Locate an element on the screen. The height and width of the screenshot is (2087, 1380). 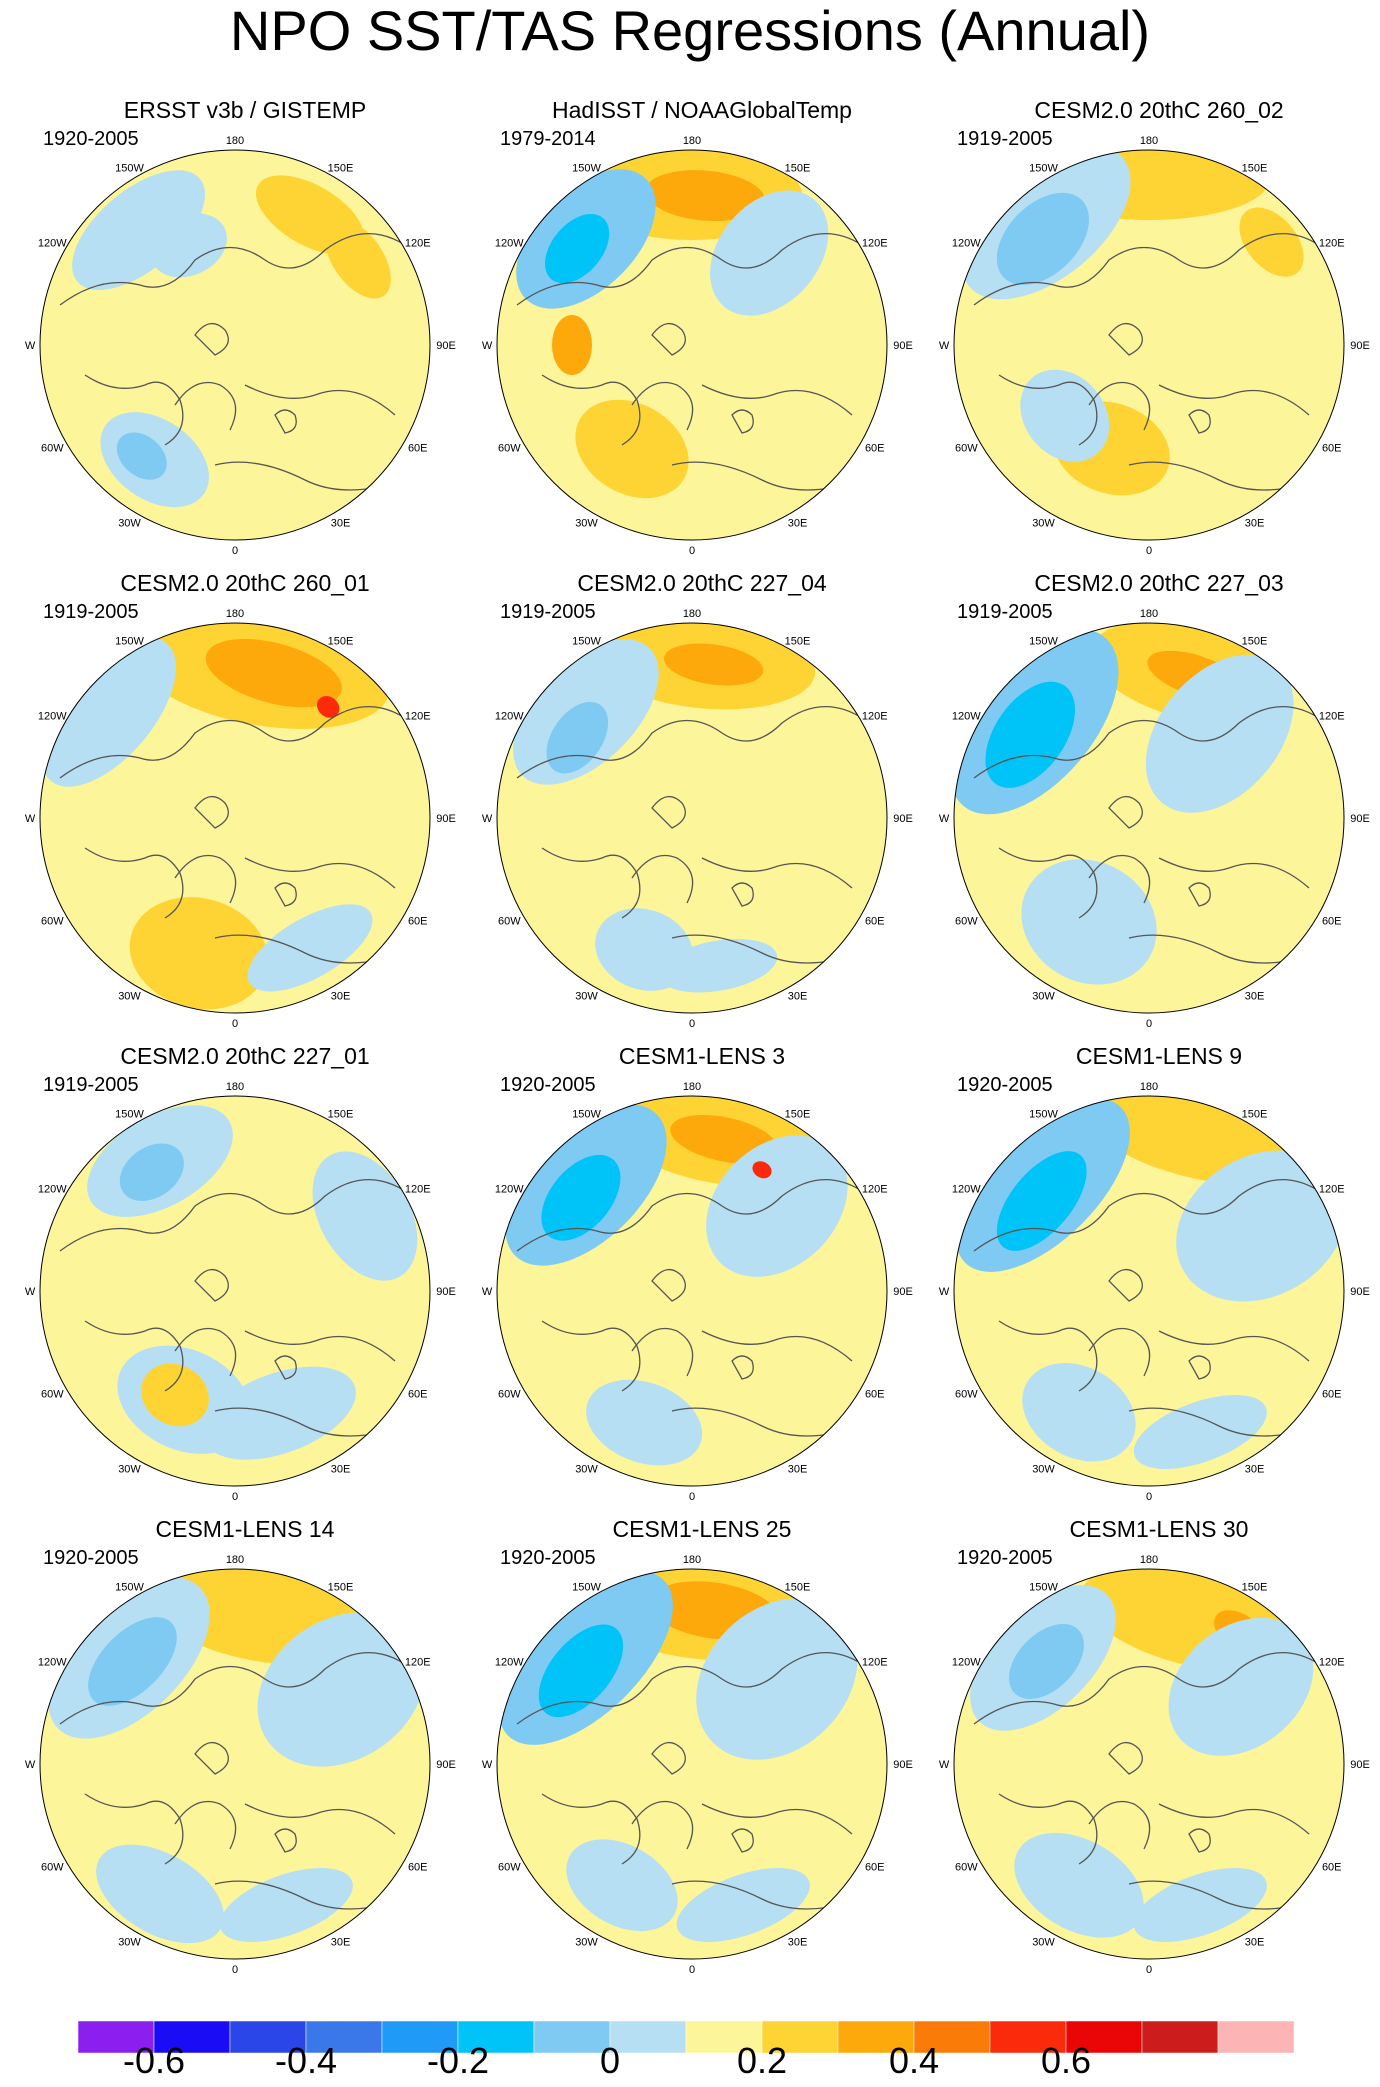
panel-title: CESM1-LENS 25 is located at coordinates (702, 1529).